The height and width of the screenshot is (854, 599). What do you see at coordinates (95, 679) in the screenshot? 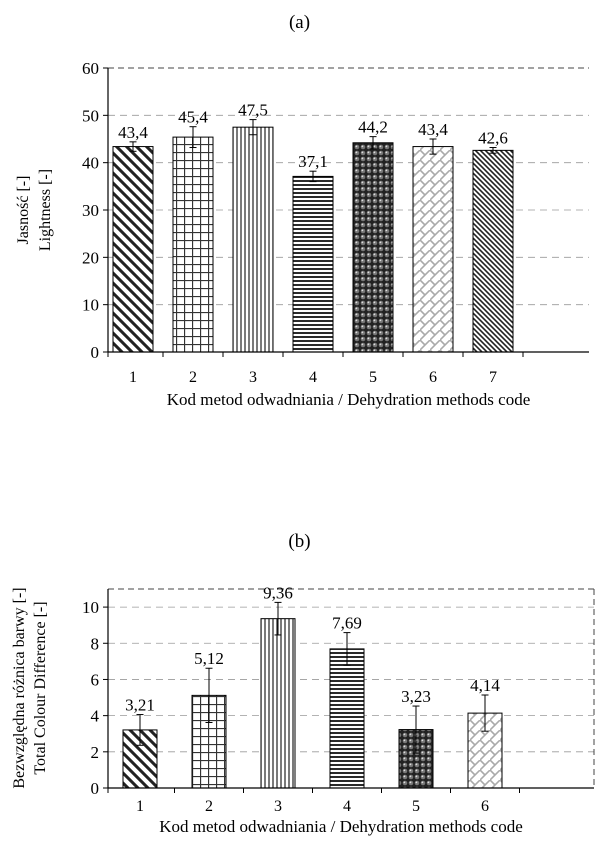
I see `y-tick-label: 6` at bounding box center [95, 679].